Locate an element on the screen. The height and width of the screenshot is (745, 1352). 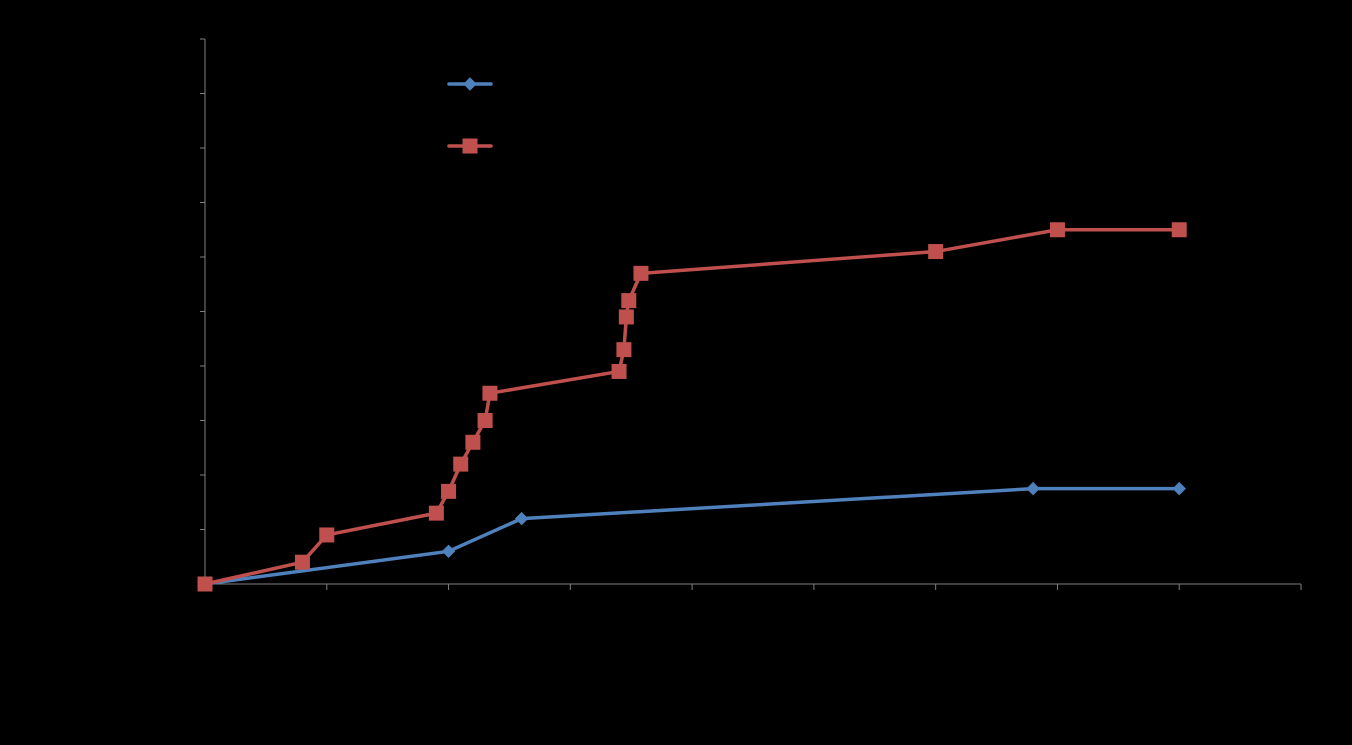
y-tick-label: 0 is located at coordinates (191, 584).